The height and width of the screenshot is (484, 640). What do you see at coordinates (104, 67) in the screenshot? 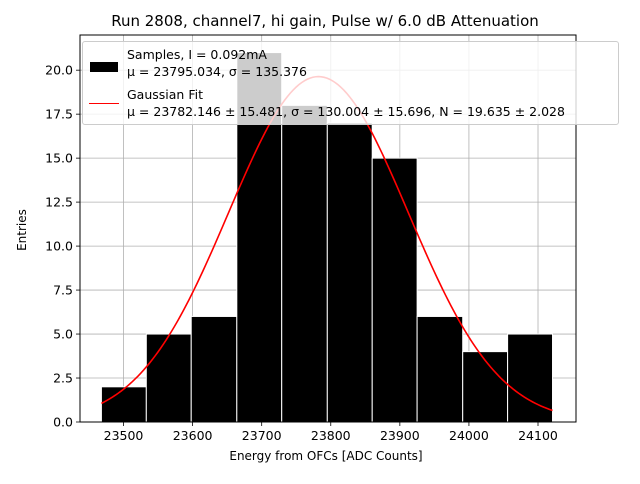
I see `legend-swatch-samples` at bounding box center [104, 67].